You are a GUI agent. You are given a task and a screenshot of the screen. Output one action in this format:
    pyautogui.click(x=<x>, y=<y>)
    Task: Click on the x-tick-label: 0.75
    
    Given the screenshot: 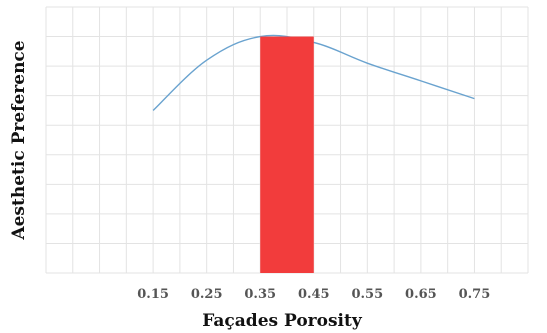 What is the action you would take?
    pyautogui.click(x=475, y=294)
    